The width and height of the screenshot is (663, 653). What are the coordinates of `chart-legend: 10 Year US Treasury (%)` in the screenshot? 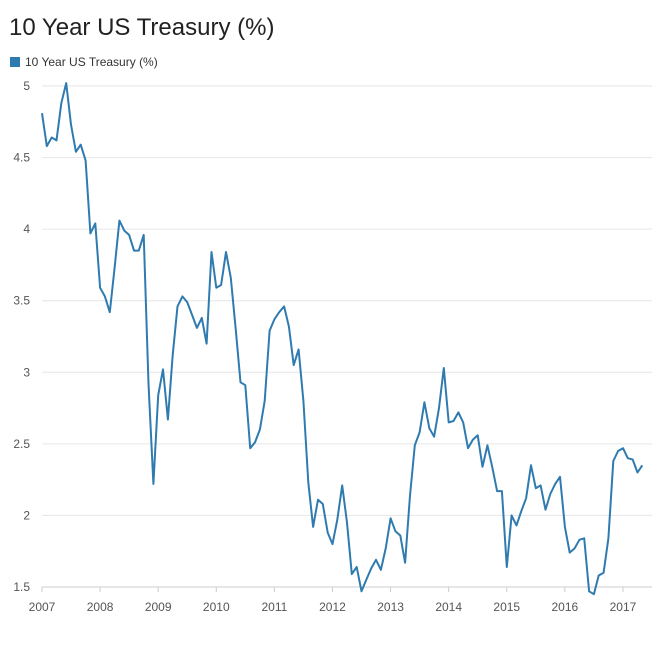 It's located at (84, 62).